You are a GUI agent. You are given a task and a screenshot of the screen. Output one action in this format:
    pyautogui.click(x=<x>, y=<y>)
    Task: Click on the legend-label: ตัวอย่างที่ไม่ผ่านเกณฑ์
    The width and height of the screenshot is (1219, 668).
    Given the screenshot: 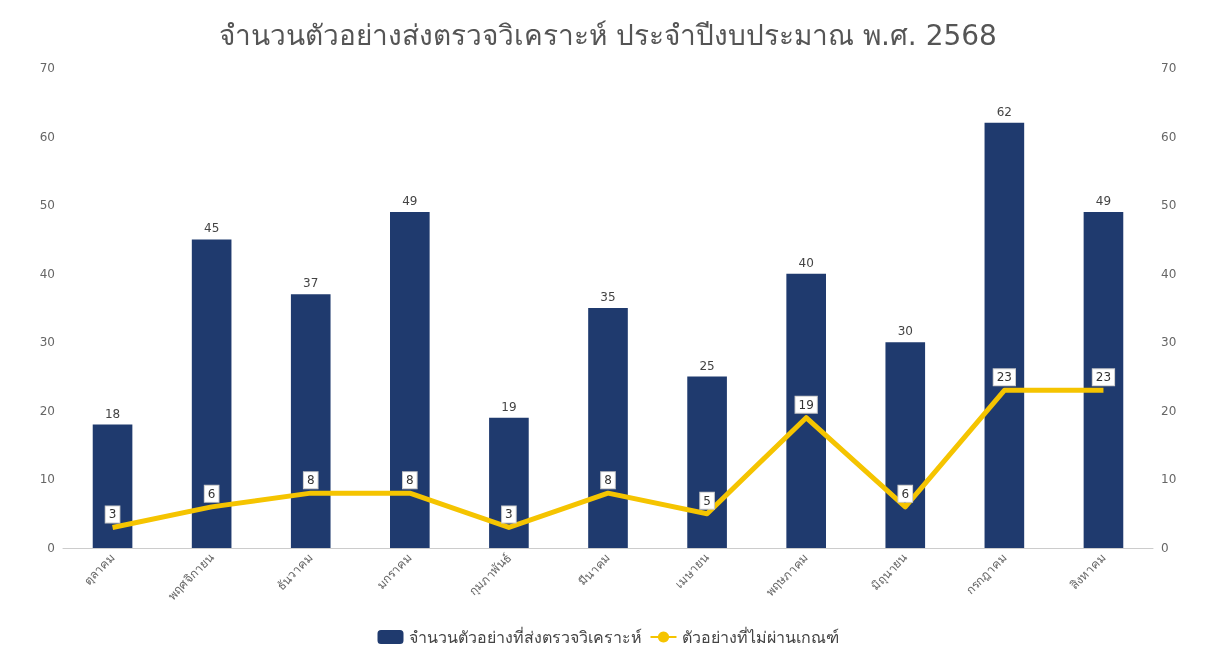 What is the action you would take?
    pyautogui.click(x=760, y=636)
    